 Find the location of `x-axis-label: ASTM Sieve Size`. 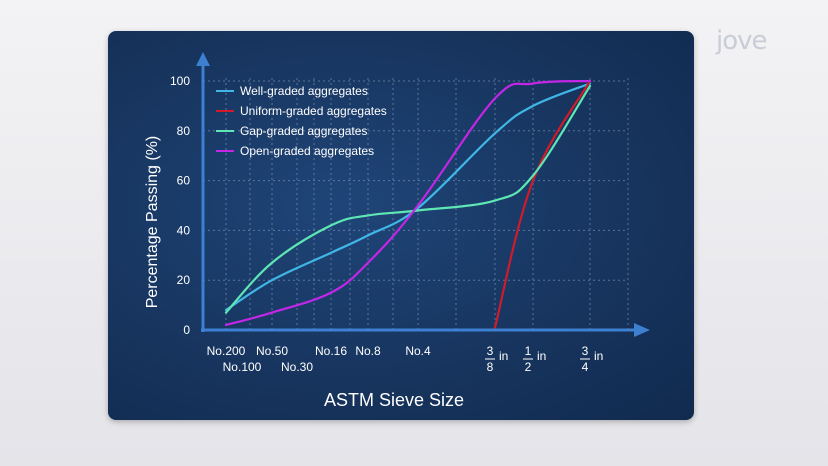

x-axis-label: ASTM Sieve Size is located at coordinates (394, 400).